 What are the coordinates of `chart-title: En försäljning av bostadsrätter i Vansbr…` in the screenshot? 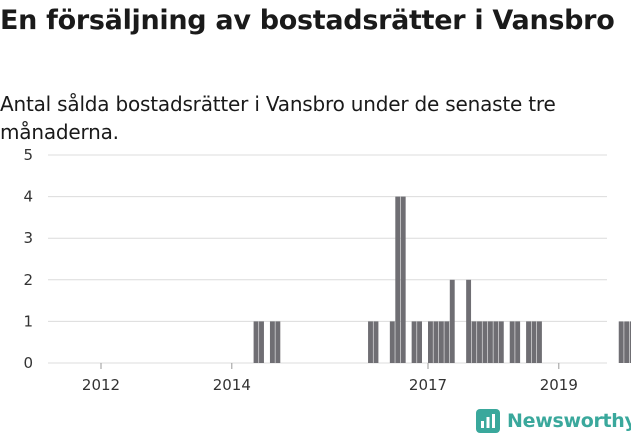 It's located at (307, 20).